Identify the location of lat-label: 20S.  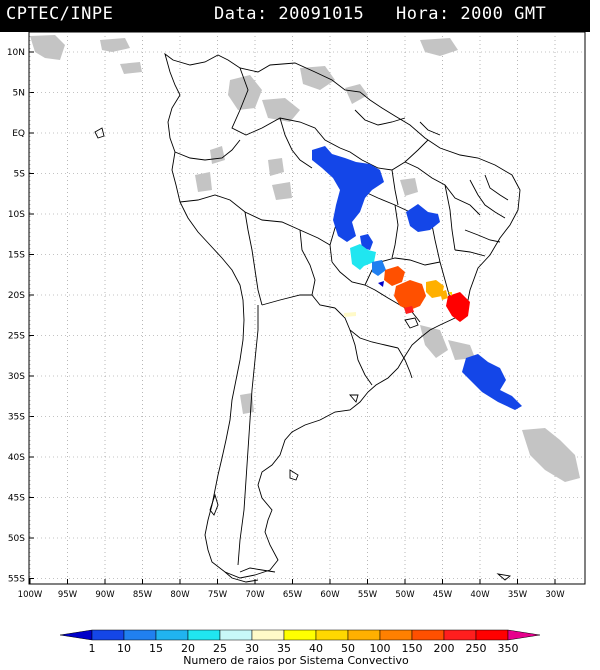
(16, 296).